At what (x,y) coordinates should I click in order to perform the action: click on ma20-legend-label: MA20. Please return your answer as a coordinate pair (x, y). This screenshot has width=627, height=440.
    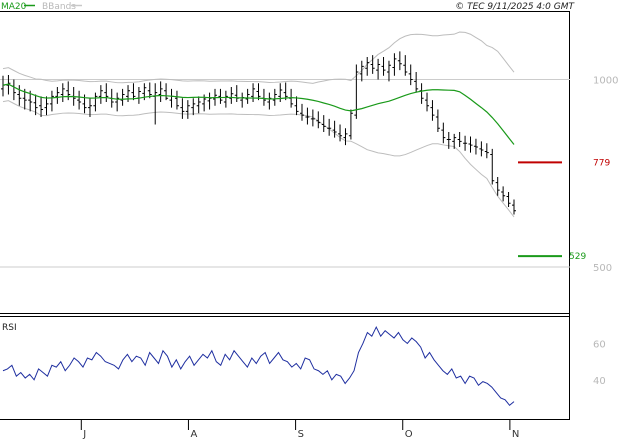
    Looking at the image, I should click on (14, 7).